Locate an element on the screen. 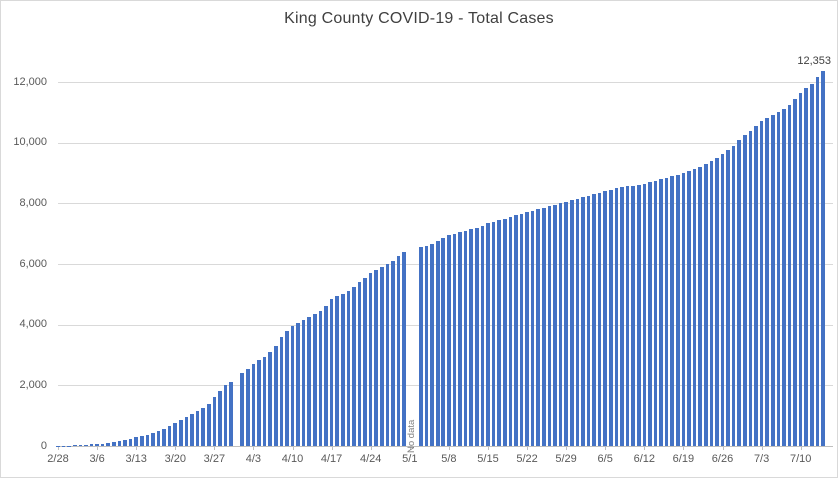 This screenshot has height=478, width=838. bar-4/11 is located at coordinates (298, 384).